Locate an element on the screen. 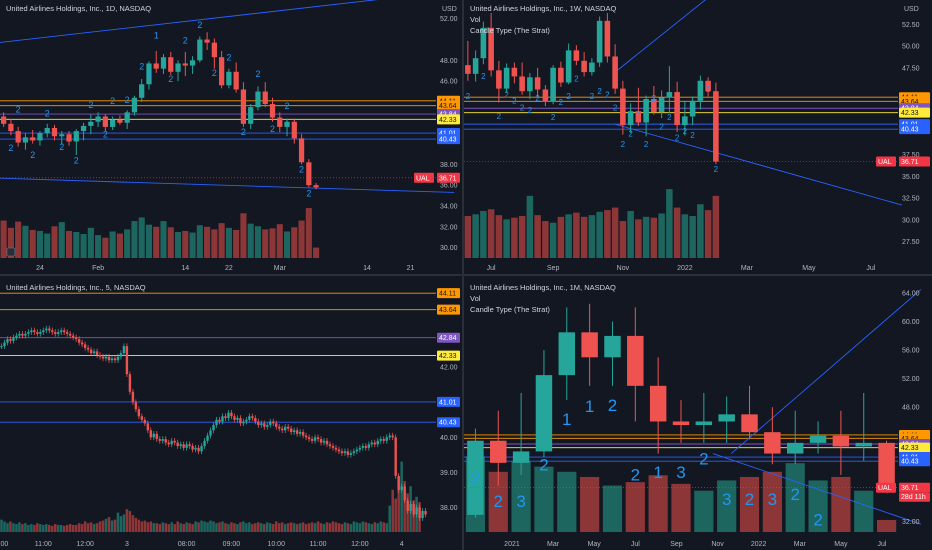  strat-label: 1 is located at coordinates (566, 419).